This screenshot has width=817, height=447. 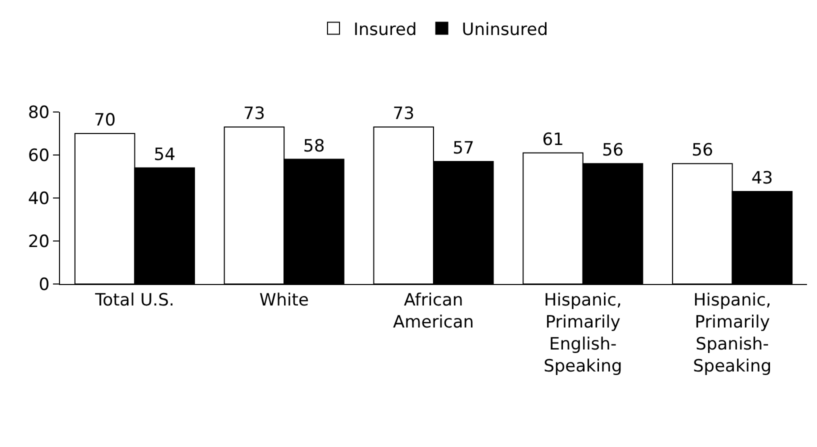 I want to click on y-tick-label: 60, so click(x=39, y=156).